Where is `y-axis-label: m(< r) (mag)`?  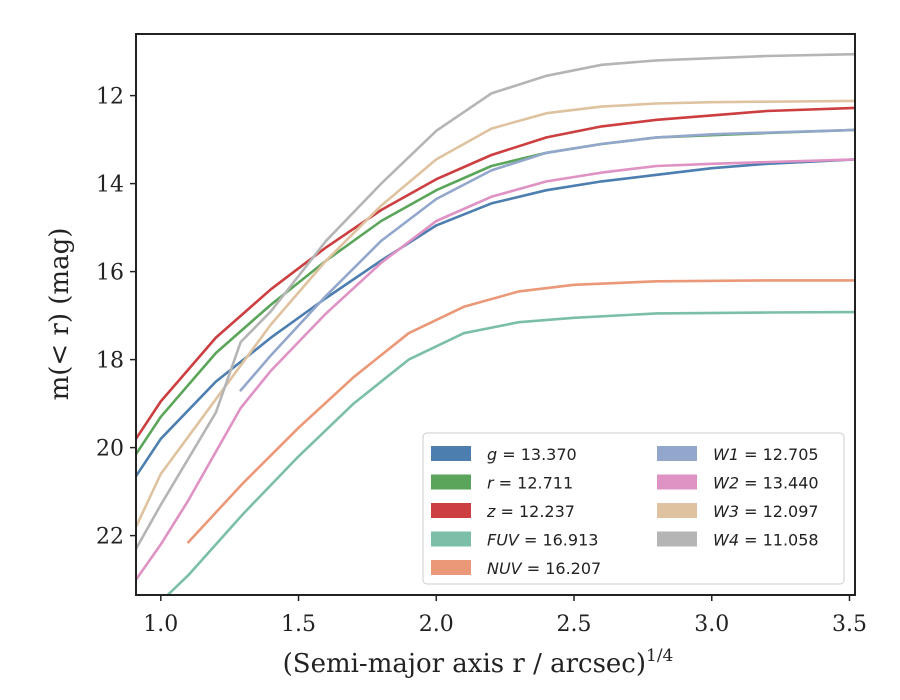
y-axis-label: m(< r) (mag) is located at coordinates (60, 314).